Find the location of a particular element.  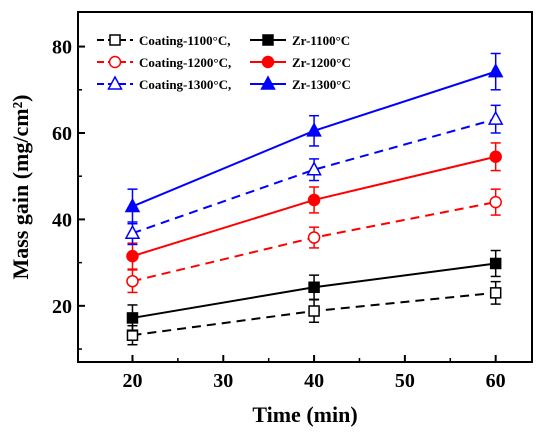

y-tick-label: 20 is located at coordinates (62, 307).